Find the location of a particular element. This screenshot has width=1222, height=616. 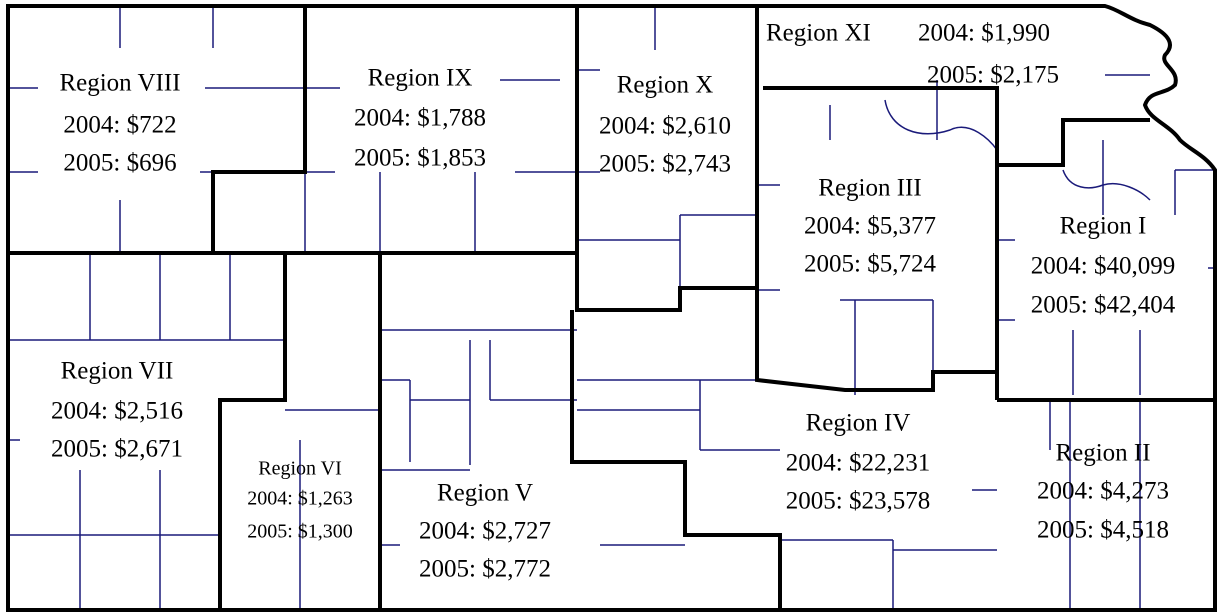

region-name: Region IX is located at coordinates (420, 78).